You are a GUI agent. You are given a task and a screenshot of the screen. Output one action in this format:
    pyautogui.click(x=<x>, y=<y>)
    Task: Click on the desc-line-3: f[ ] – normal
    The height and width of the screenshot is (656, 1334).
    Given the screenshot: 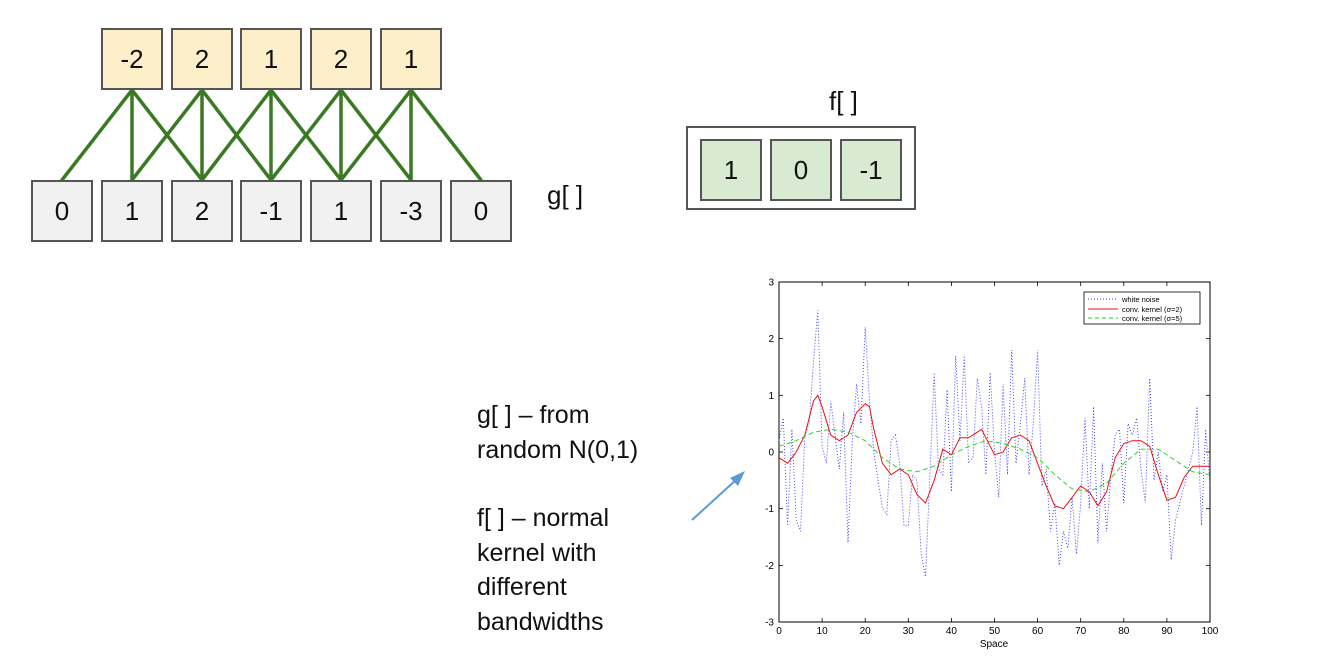 What is the action you would take?
    pyautogui.click(x=543, y=518)
    